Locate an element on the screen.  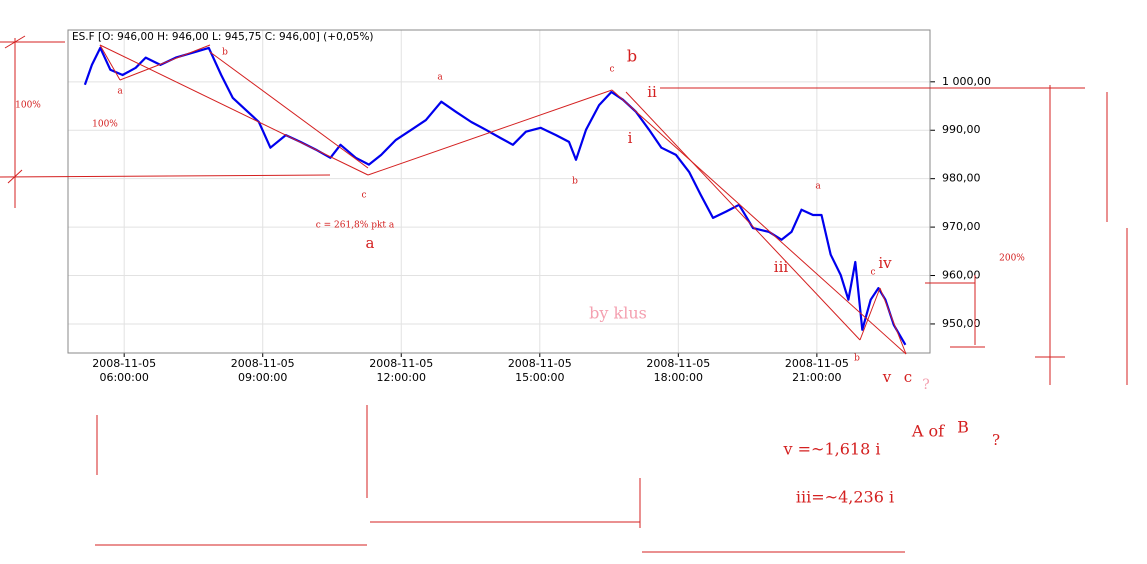
x-tick-label: 2008-11-05 06:00:00 is located at coordinates (124, 370).